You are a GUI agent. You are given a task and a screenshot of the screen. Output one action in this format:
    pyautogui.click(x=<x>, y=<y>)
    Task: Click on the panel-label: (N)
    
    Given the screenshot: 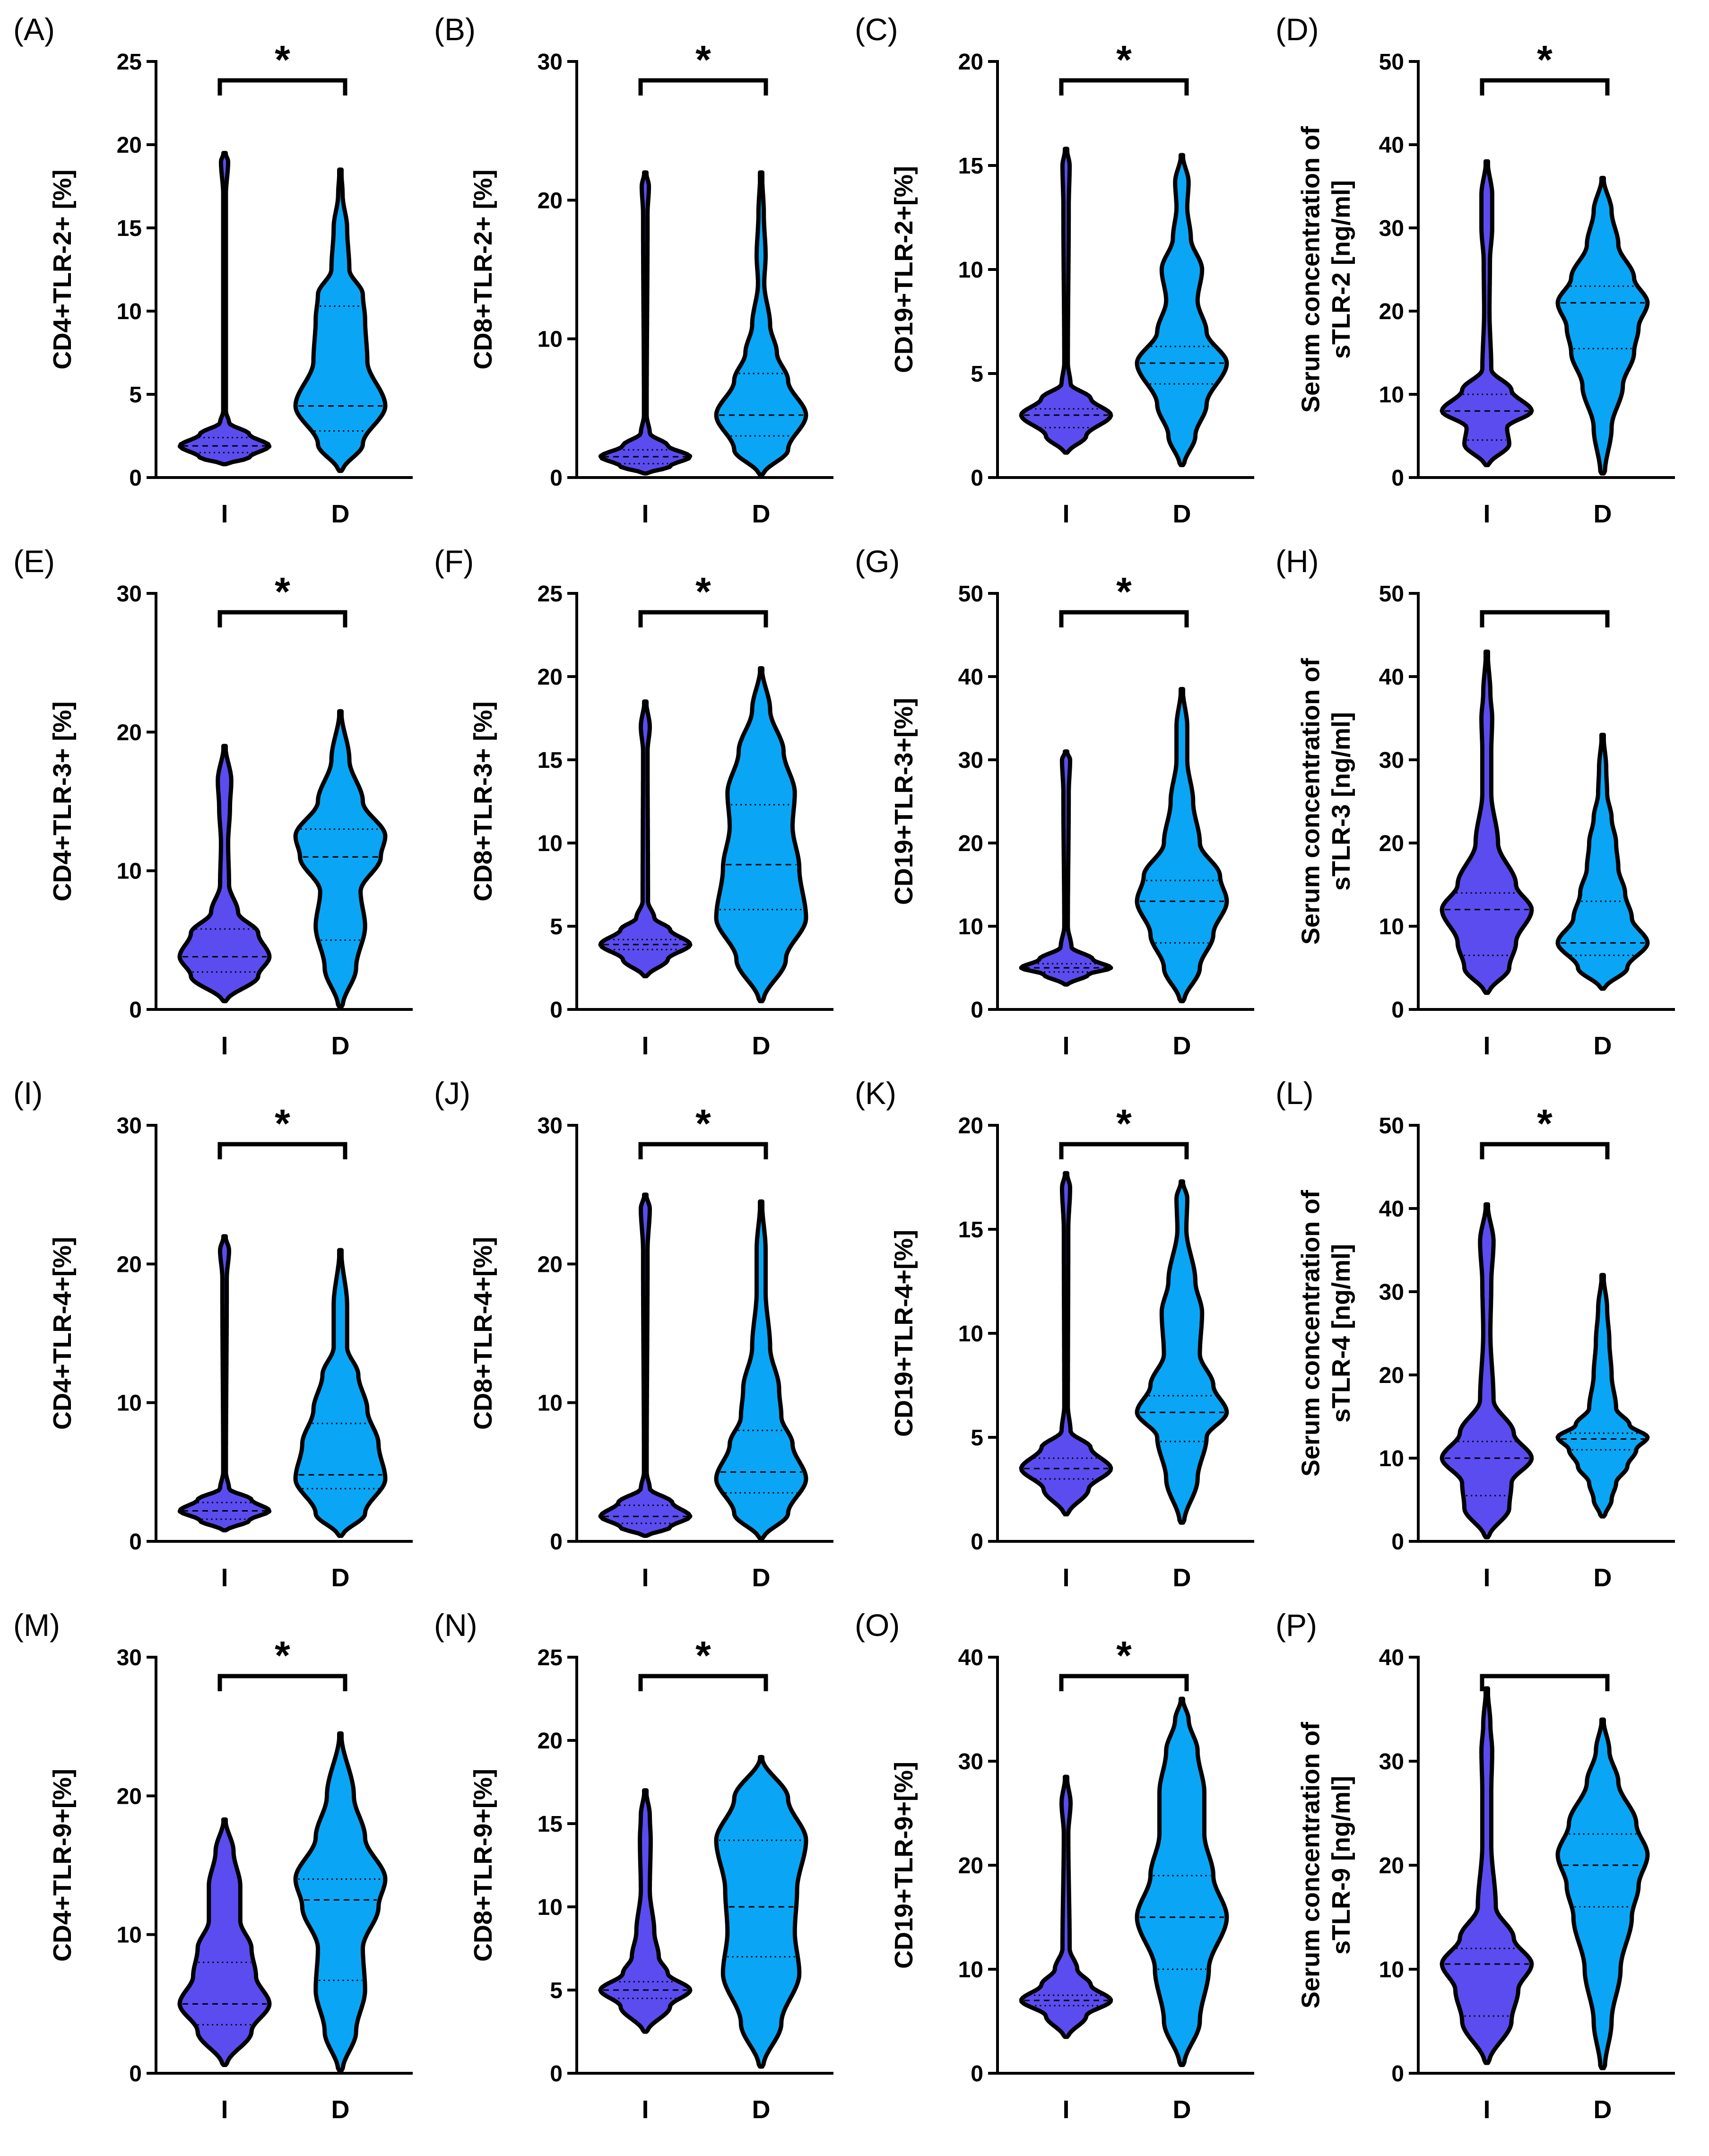 What is the action you would take?
    pyautogui.click(x=455, y=1625)
    